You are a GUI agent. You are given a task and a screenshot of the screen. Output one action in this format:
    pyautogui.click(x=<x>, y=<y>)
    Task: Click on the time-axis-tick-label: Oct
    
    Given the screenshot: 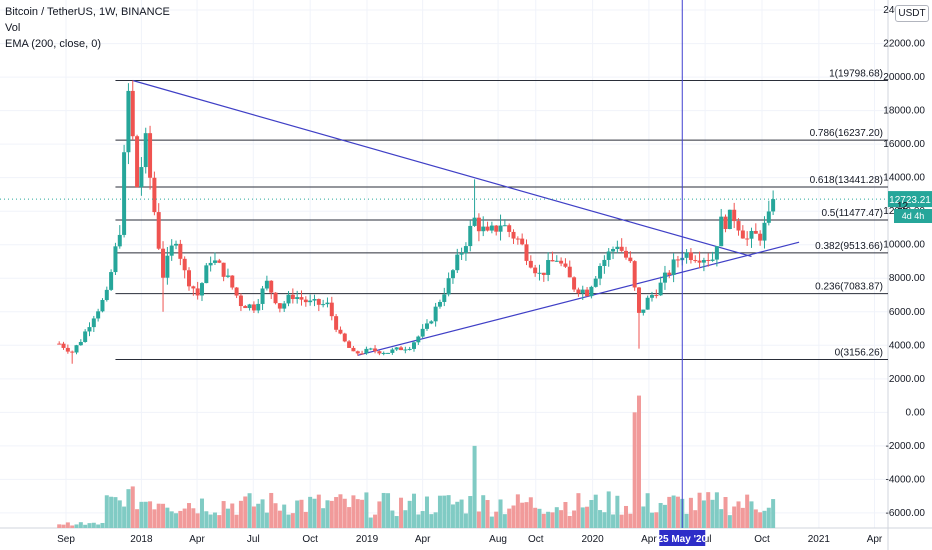 What is the action you would take?
    pyautogui.click(x=310, y=539)
    